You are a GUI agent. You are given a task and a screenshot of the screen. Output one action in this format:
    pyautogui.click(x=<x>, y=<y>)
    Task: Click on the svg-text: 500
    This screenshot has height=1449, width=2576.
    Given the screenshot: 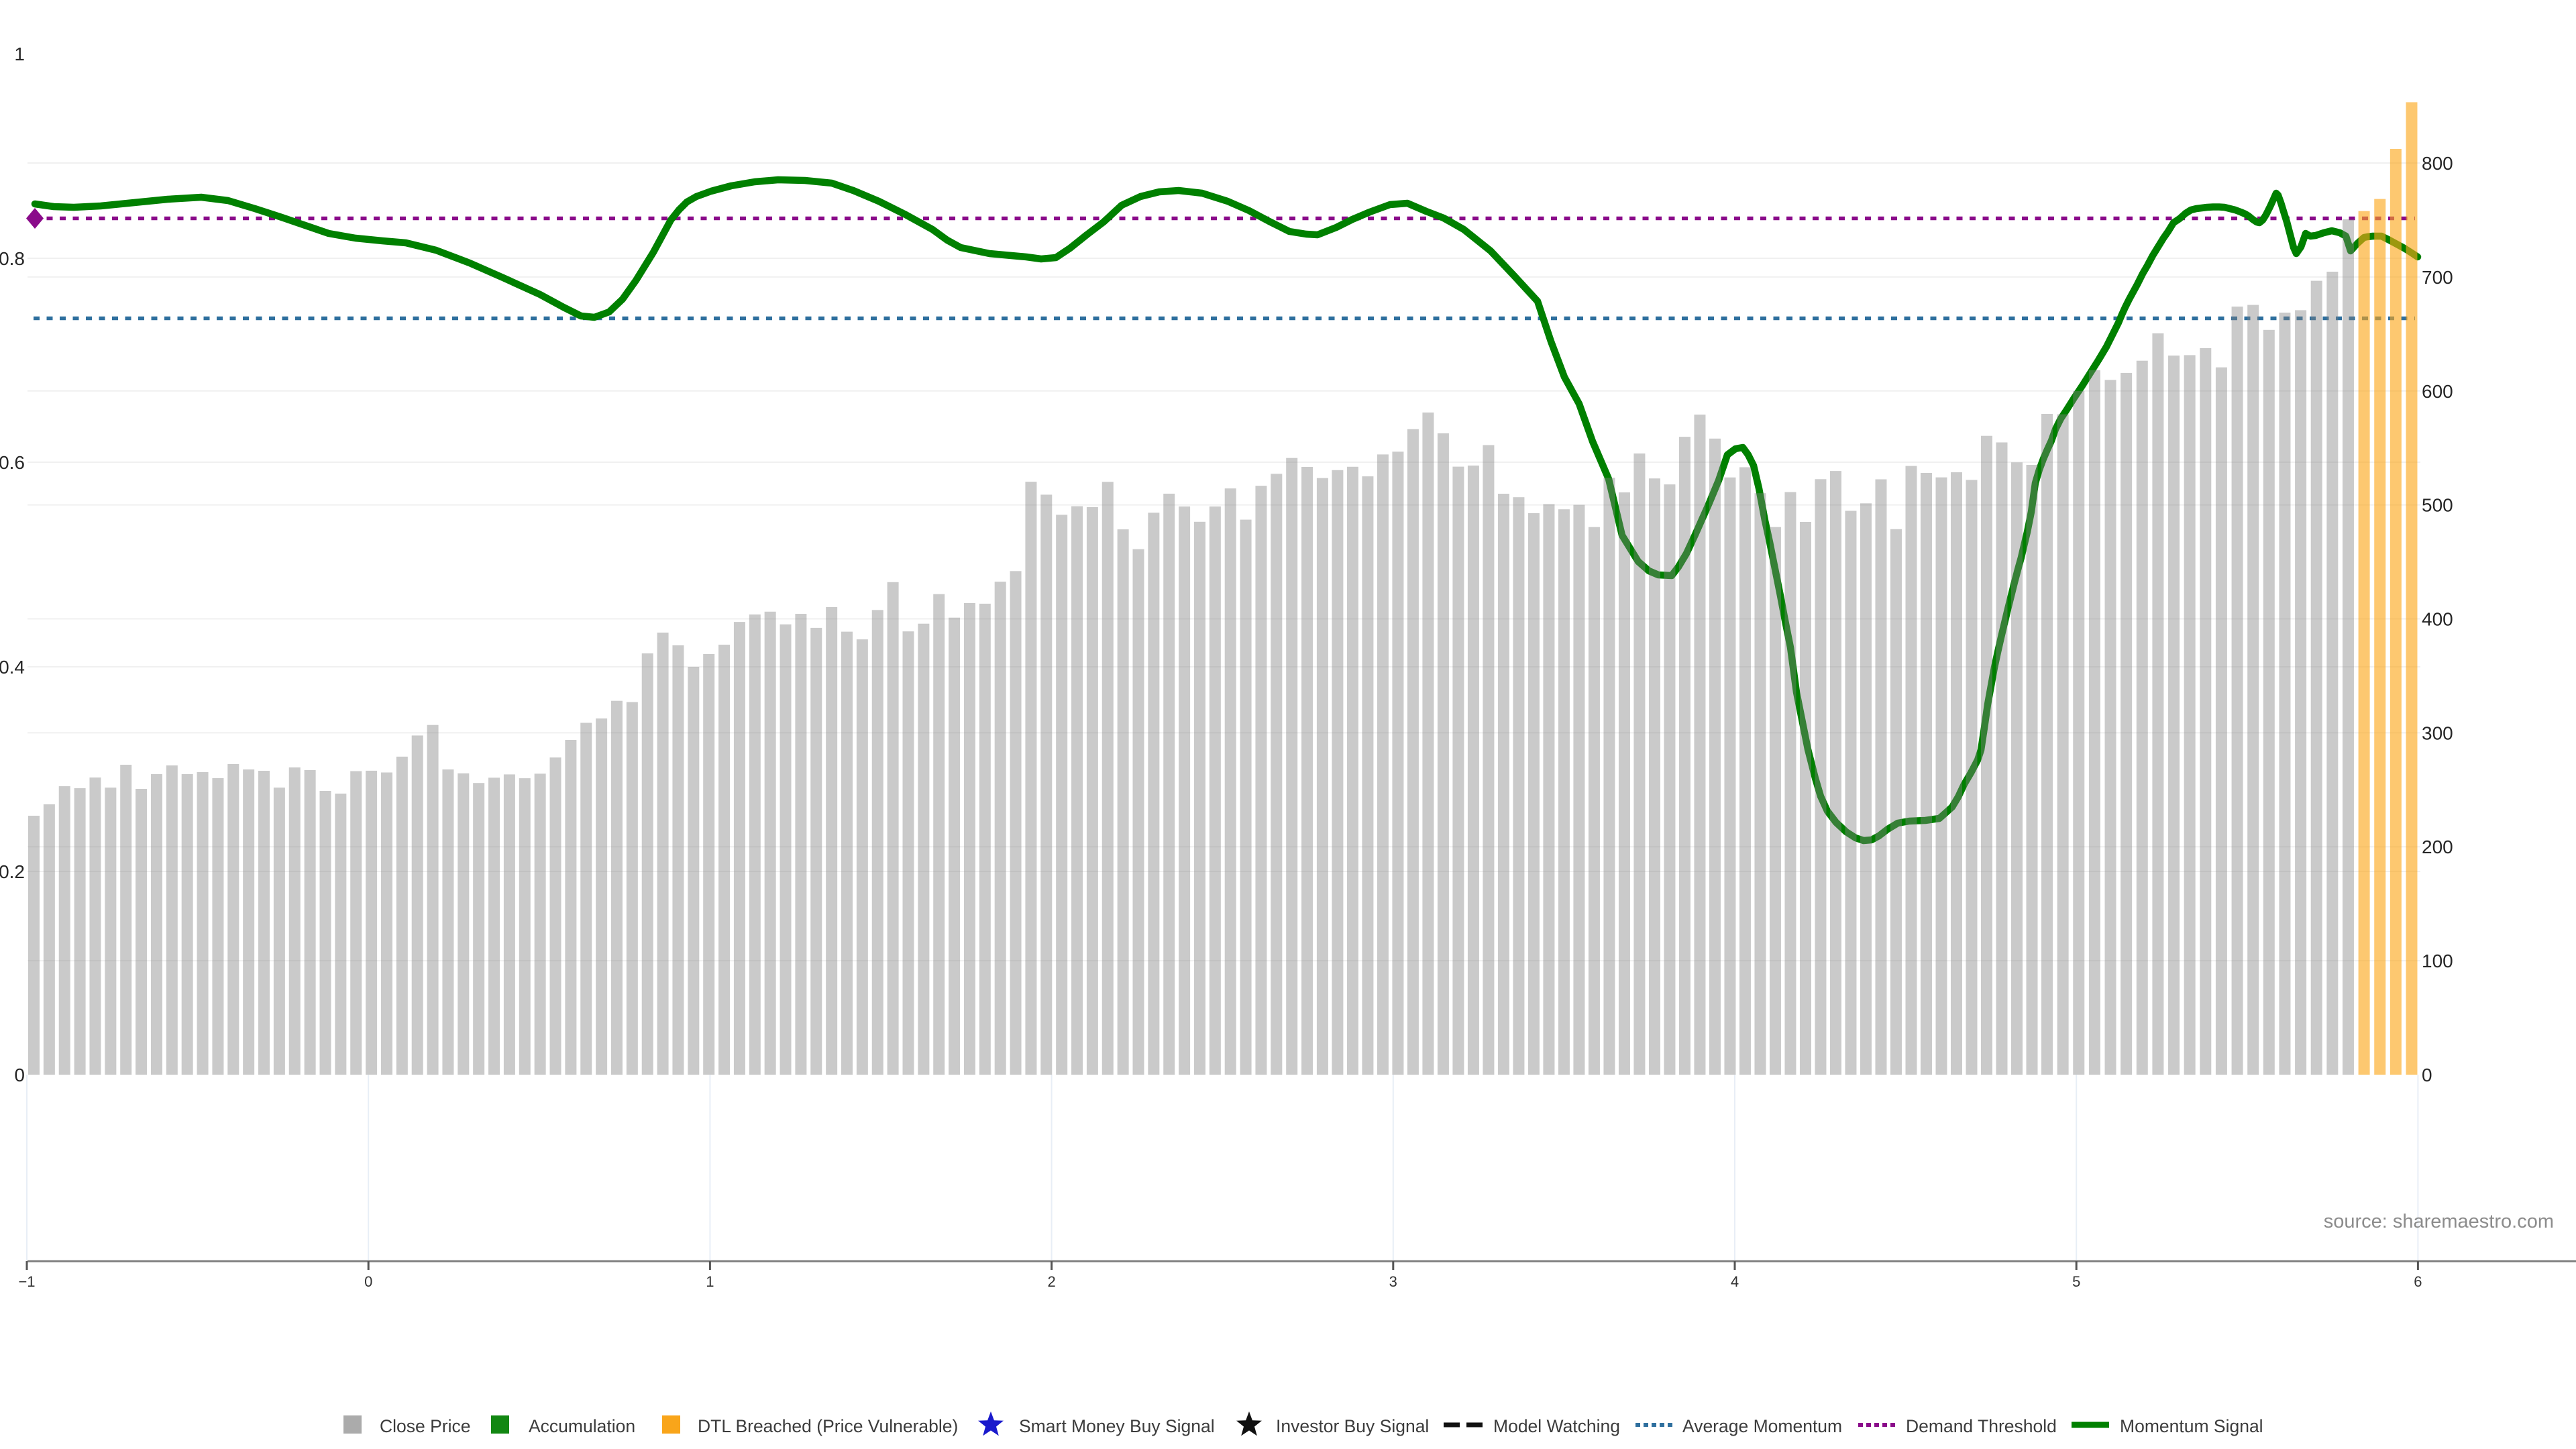 What is the action you would take?
    pyautogui.click(x=2437, y=505)
    